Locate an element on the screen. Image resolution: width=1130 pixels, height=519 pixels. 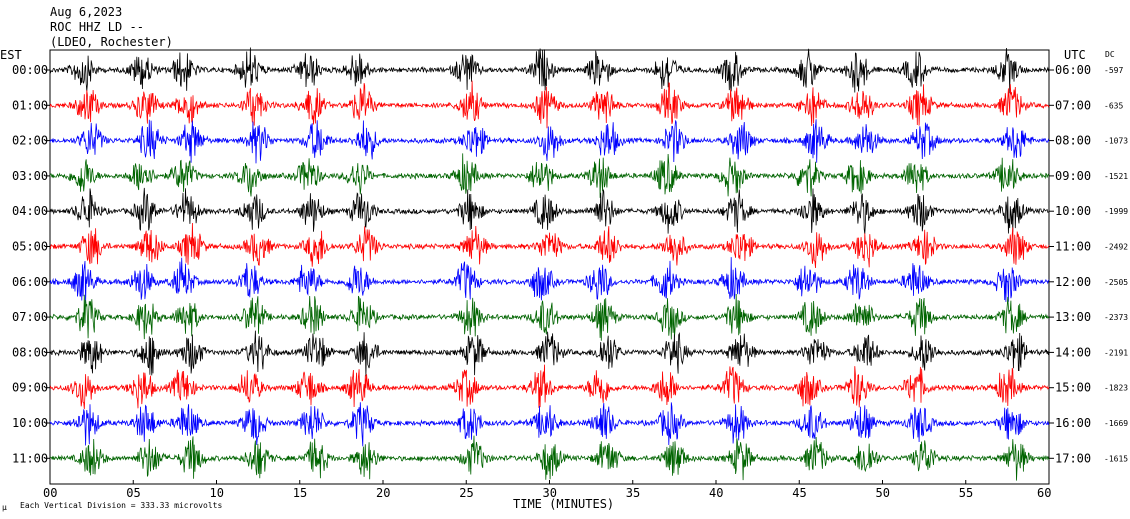
est-tick-label: 08:00 is located at coordinates (30, 352).